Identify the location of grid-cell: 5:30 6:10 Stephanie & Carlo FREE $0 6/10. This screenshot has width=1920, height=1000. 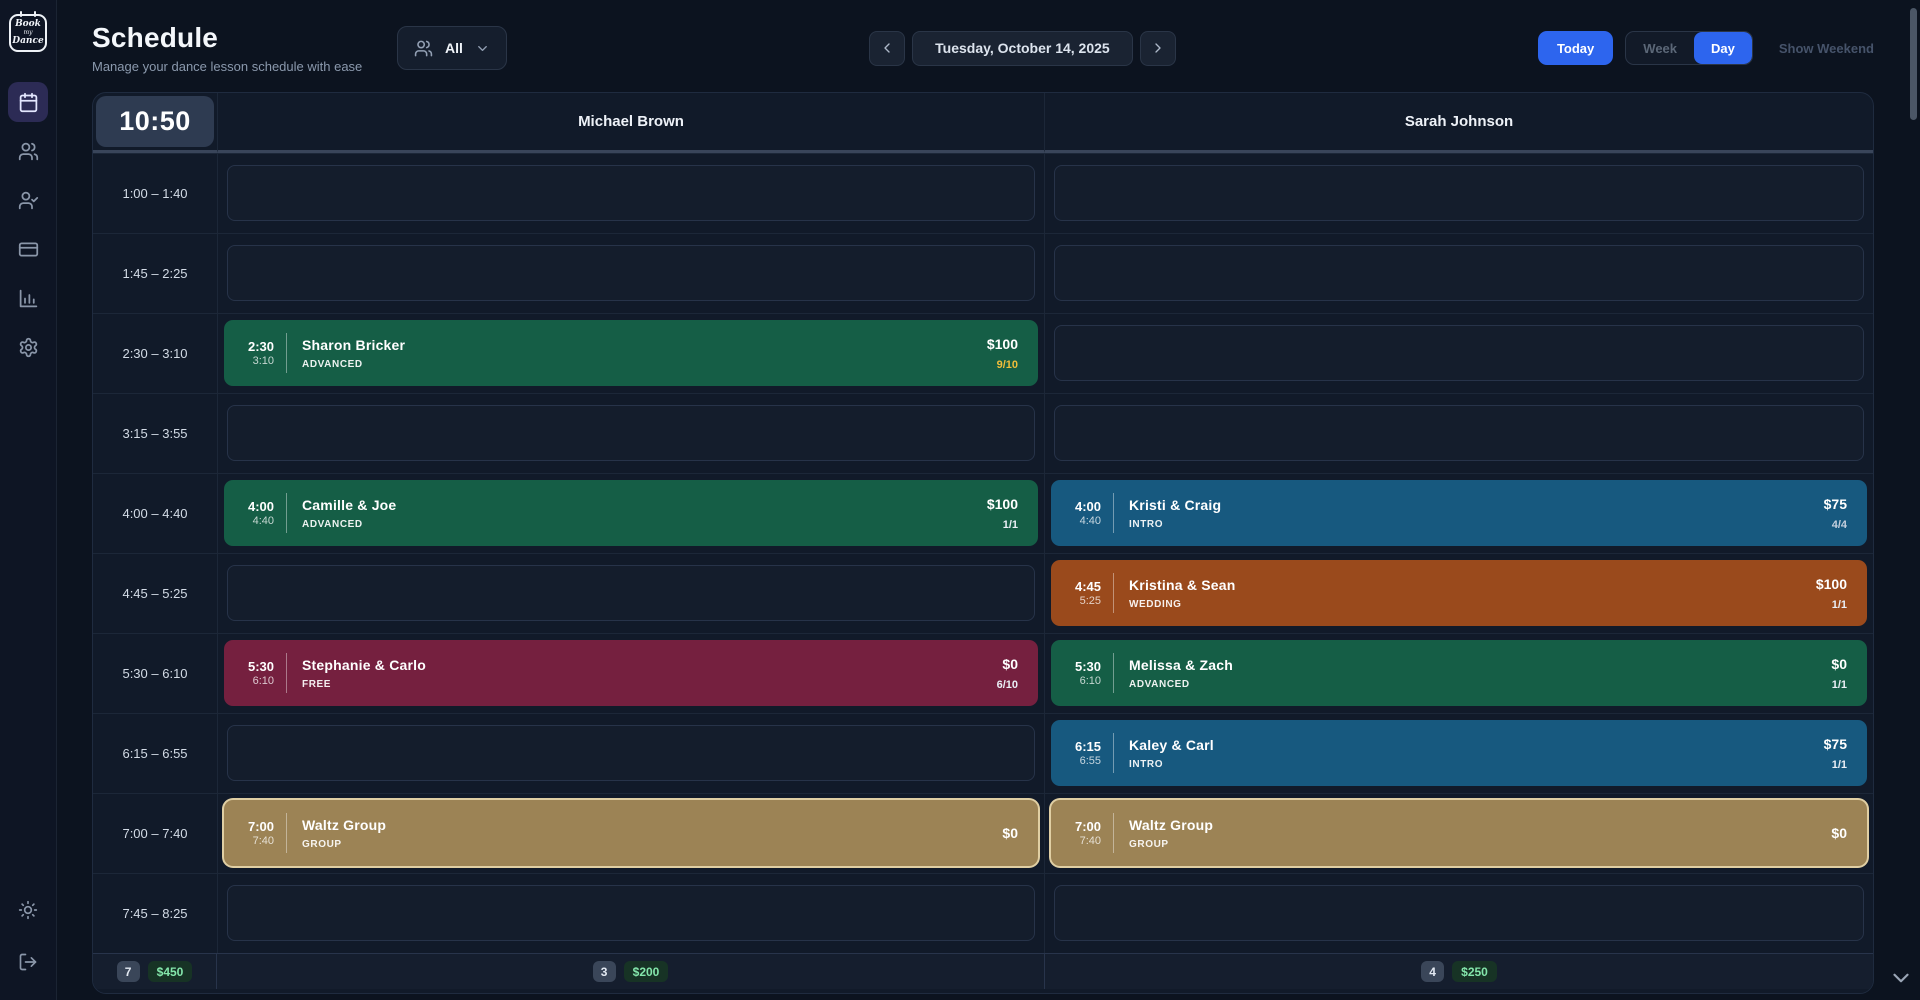
(631, 673).